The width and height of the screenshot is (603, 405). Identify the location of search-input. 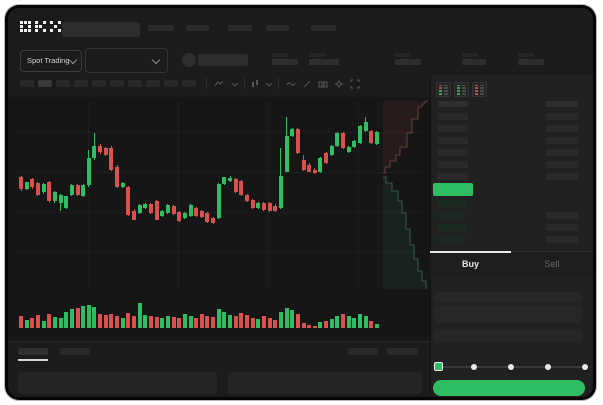
(101, 29).